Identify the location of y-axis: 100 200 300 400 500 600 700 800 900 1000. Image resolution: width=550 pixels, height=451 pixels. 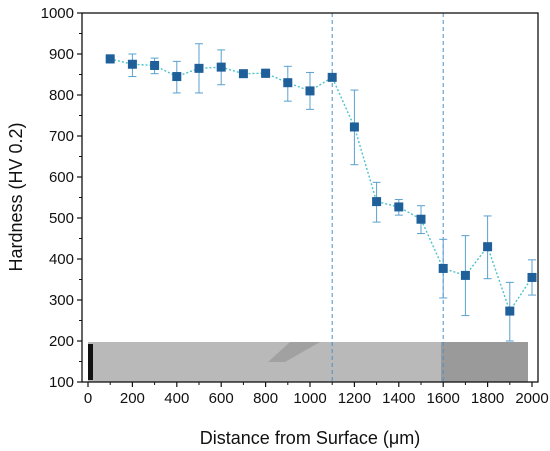
(61, 198).